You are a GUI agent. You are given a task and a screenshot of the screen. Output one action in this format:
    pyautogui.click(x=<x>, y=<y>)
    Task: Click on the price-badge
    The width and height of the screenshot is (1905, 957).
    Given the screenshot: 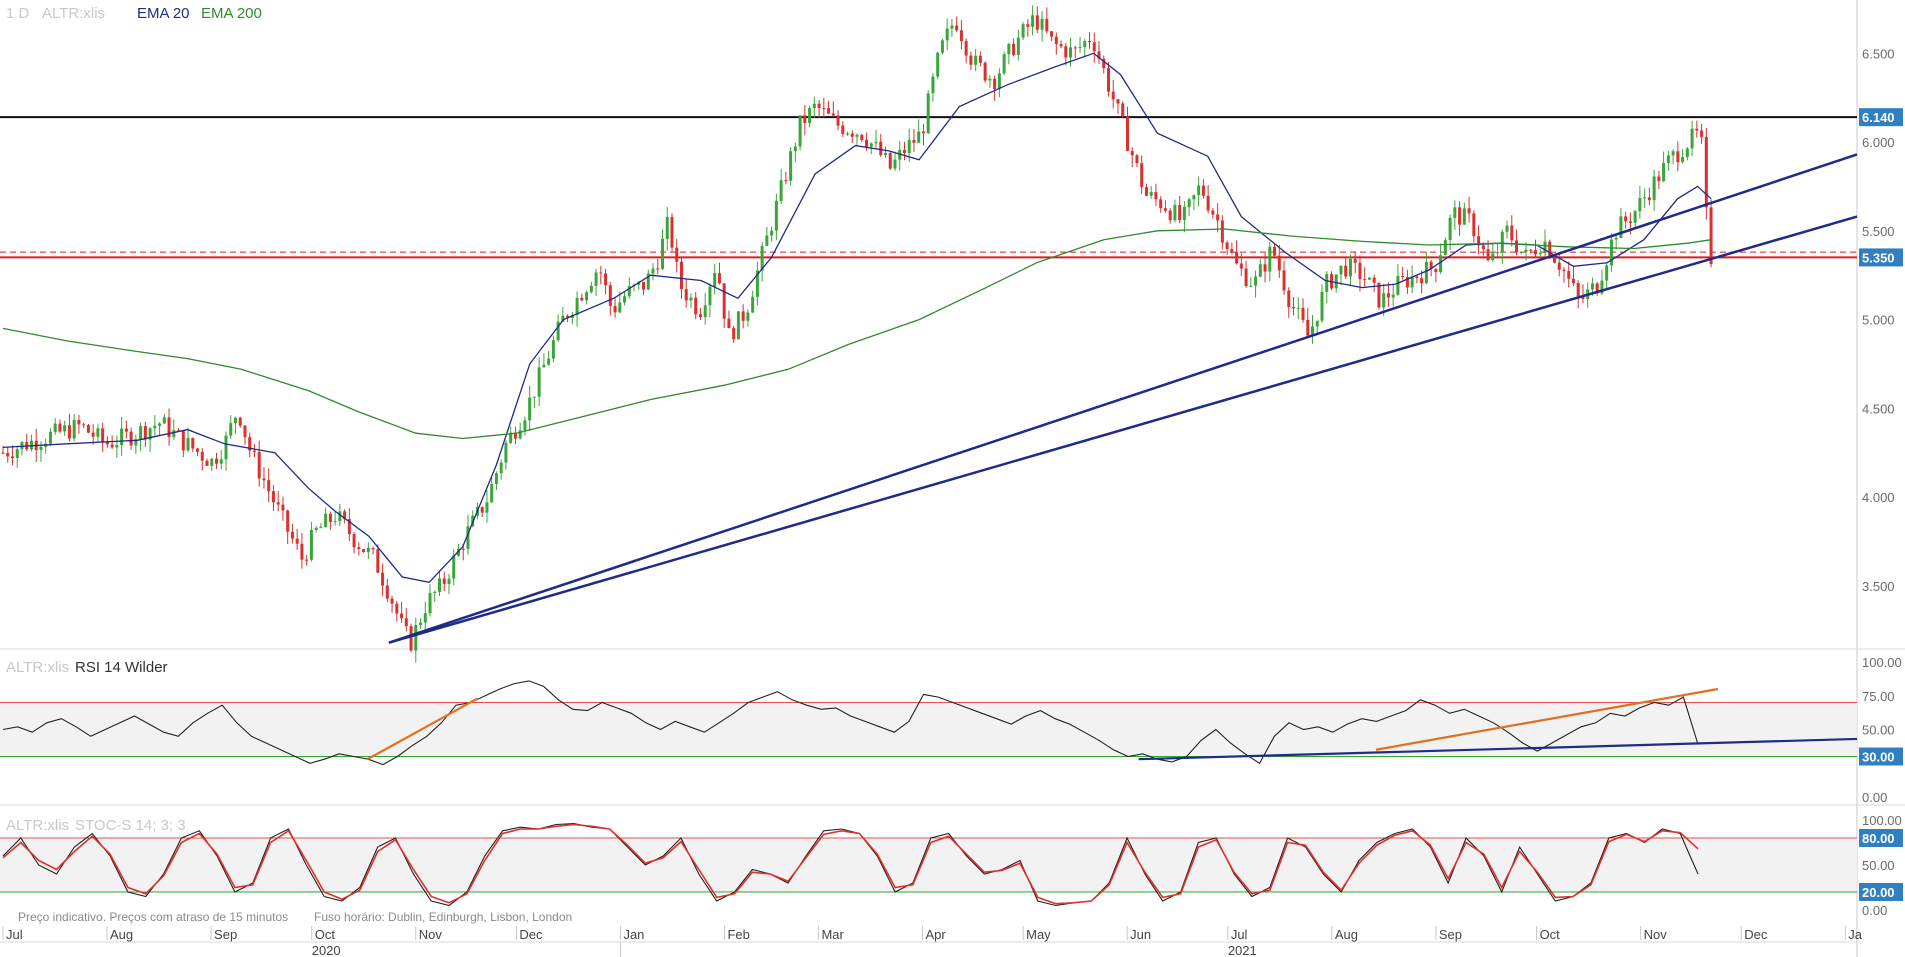 What is the action you would take?
    pyautogui.click(x=1881, y=117)
    